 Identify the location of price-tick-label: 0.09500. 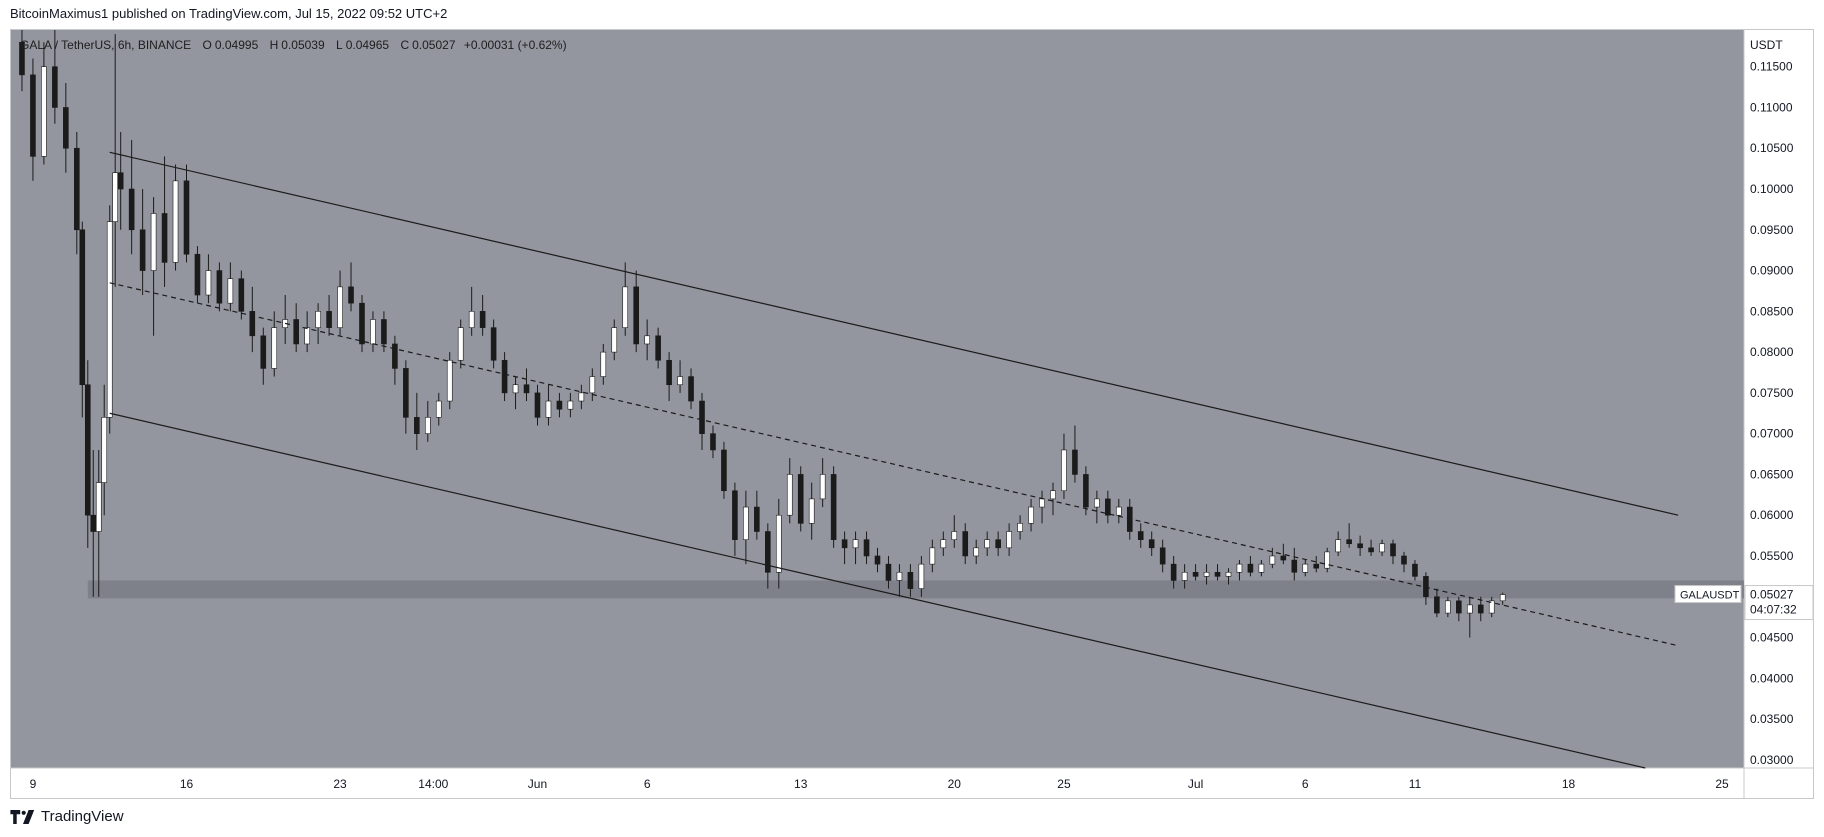
(1772, 230).